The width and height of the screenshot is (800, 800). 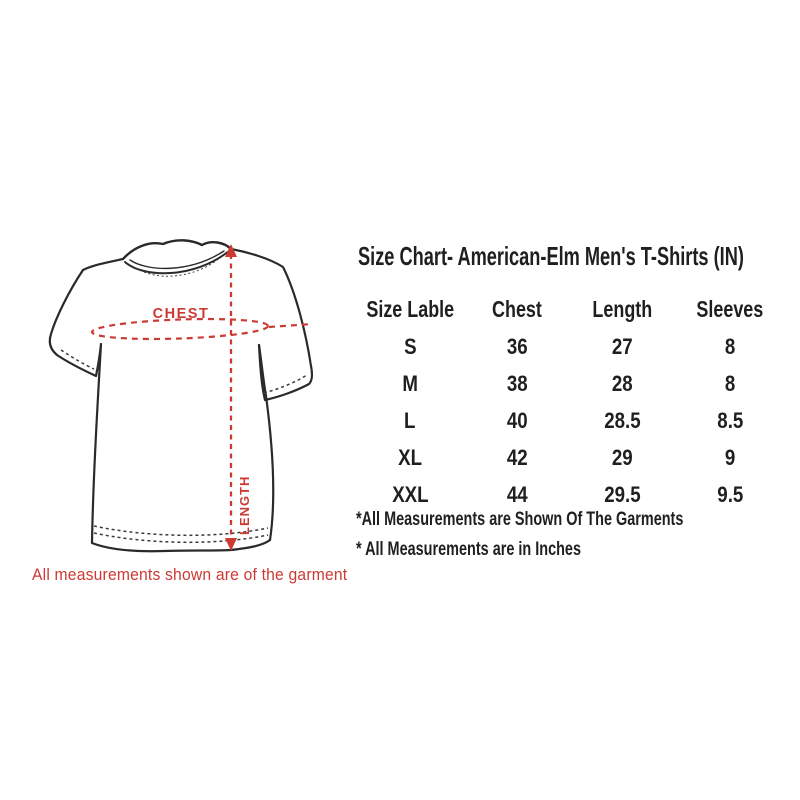 What do you see at coordinates (730, 420) in the screenshot?
I see `cell-l-sleeves: 8.5` at bounding box center [730, 420].